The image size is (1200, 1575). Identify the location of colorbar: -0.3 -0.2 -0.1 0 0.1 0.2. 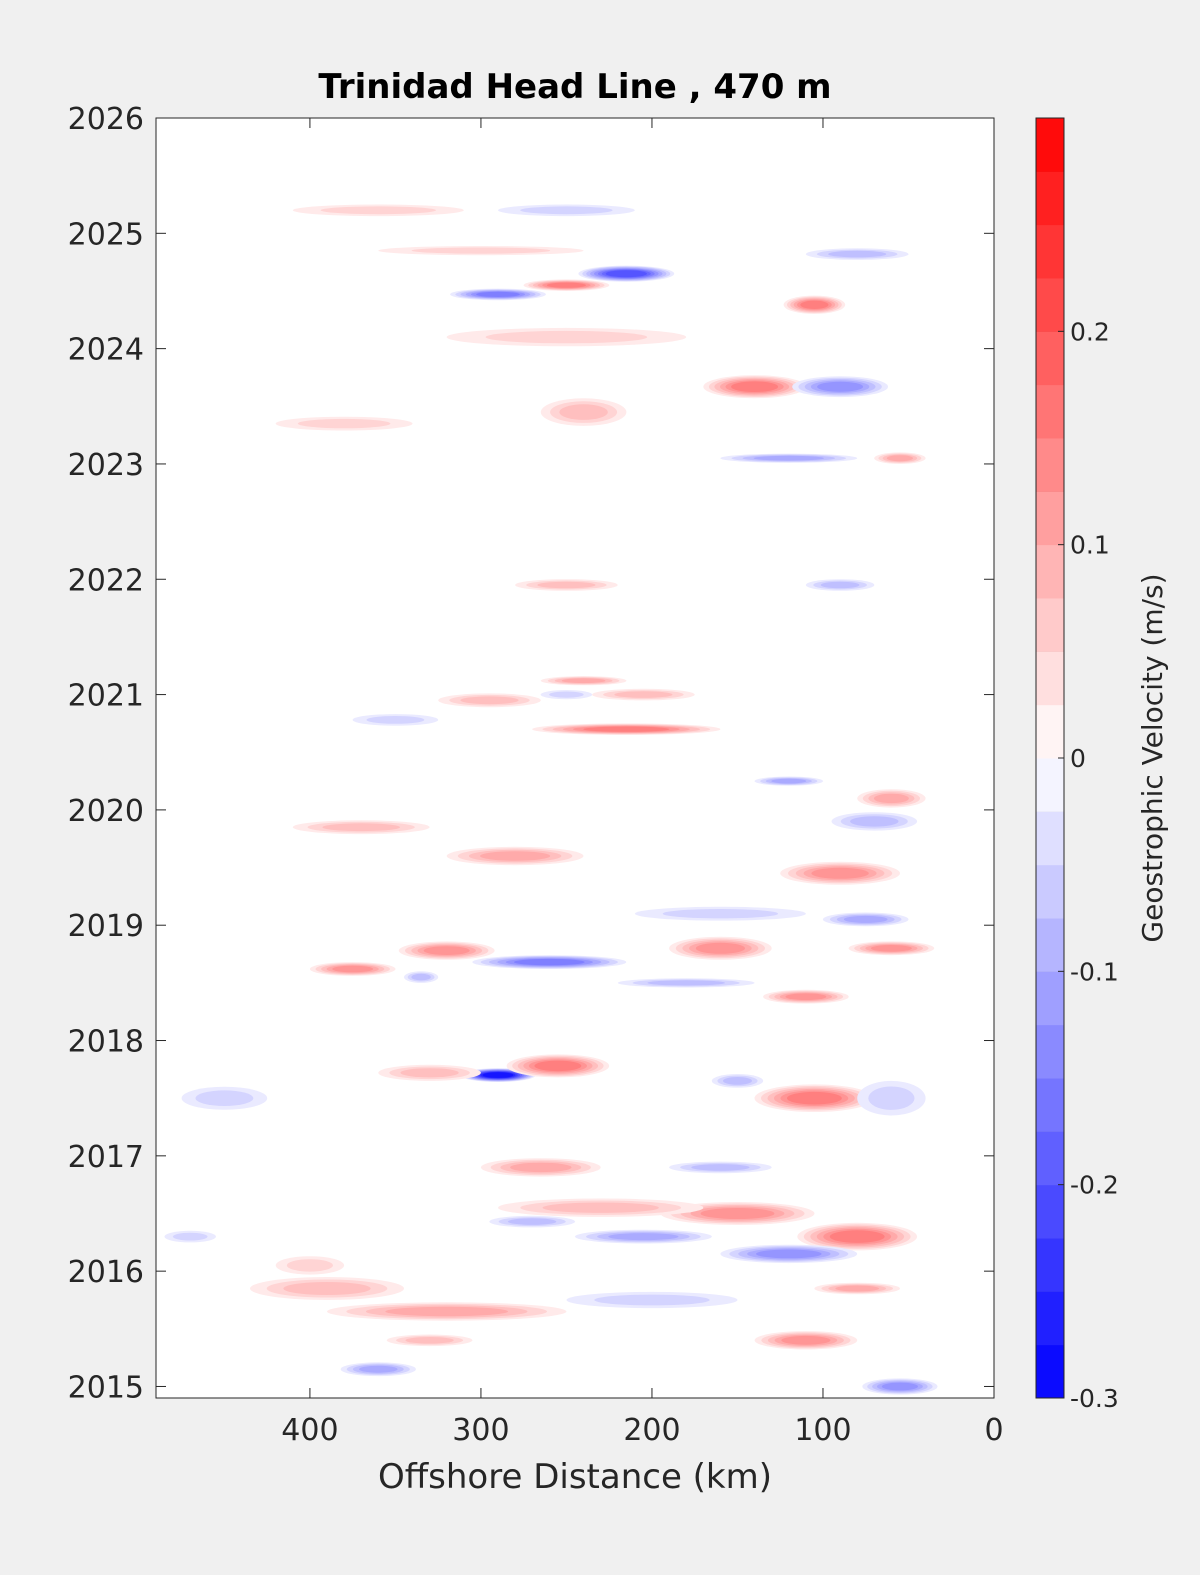
(1077, 765).